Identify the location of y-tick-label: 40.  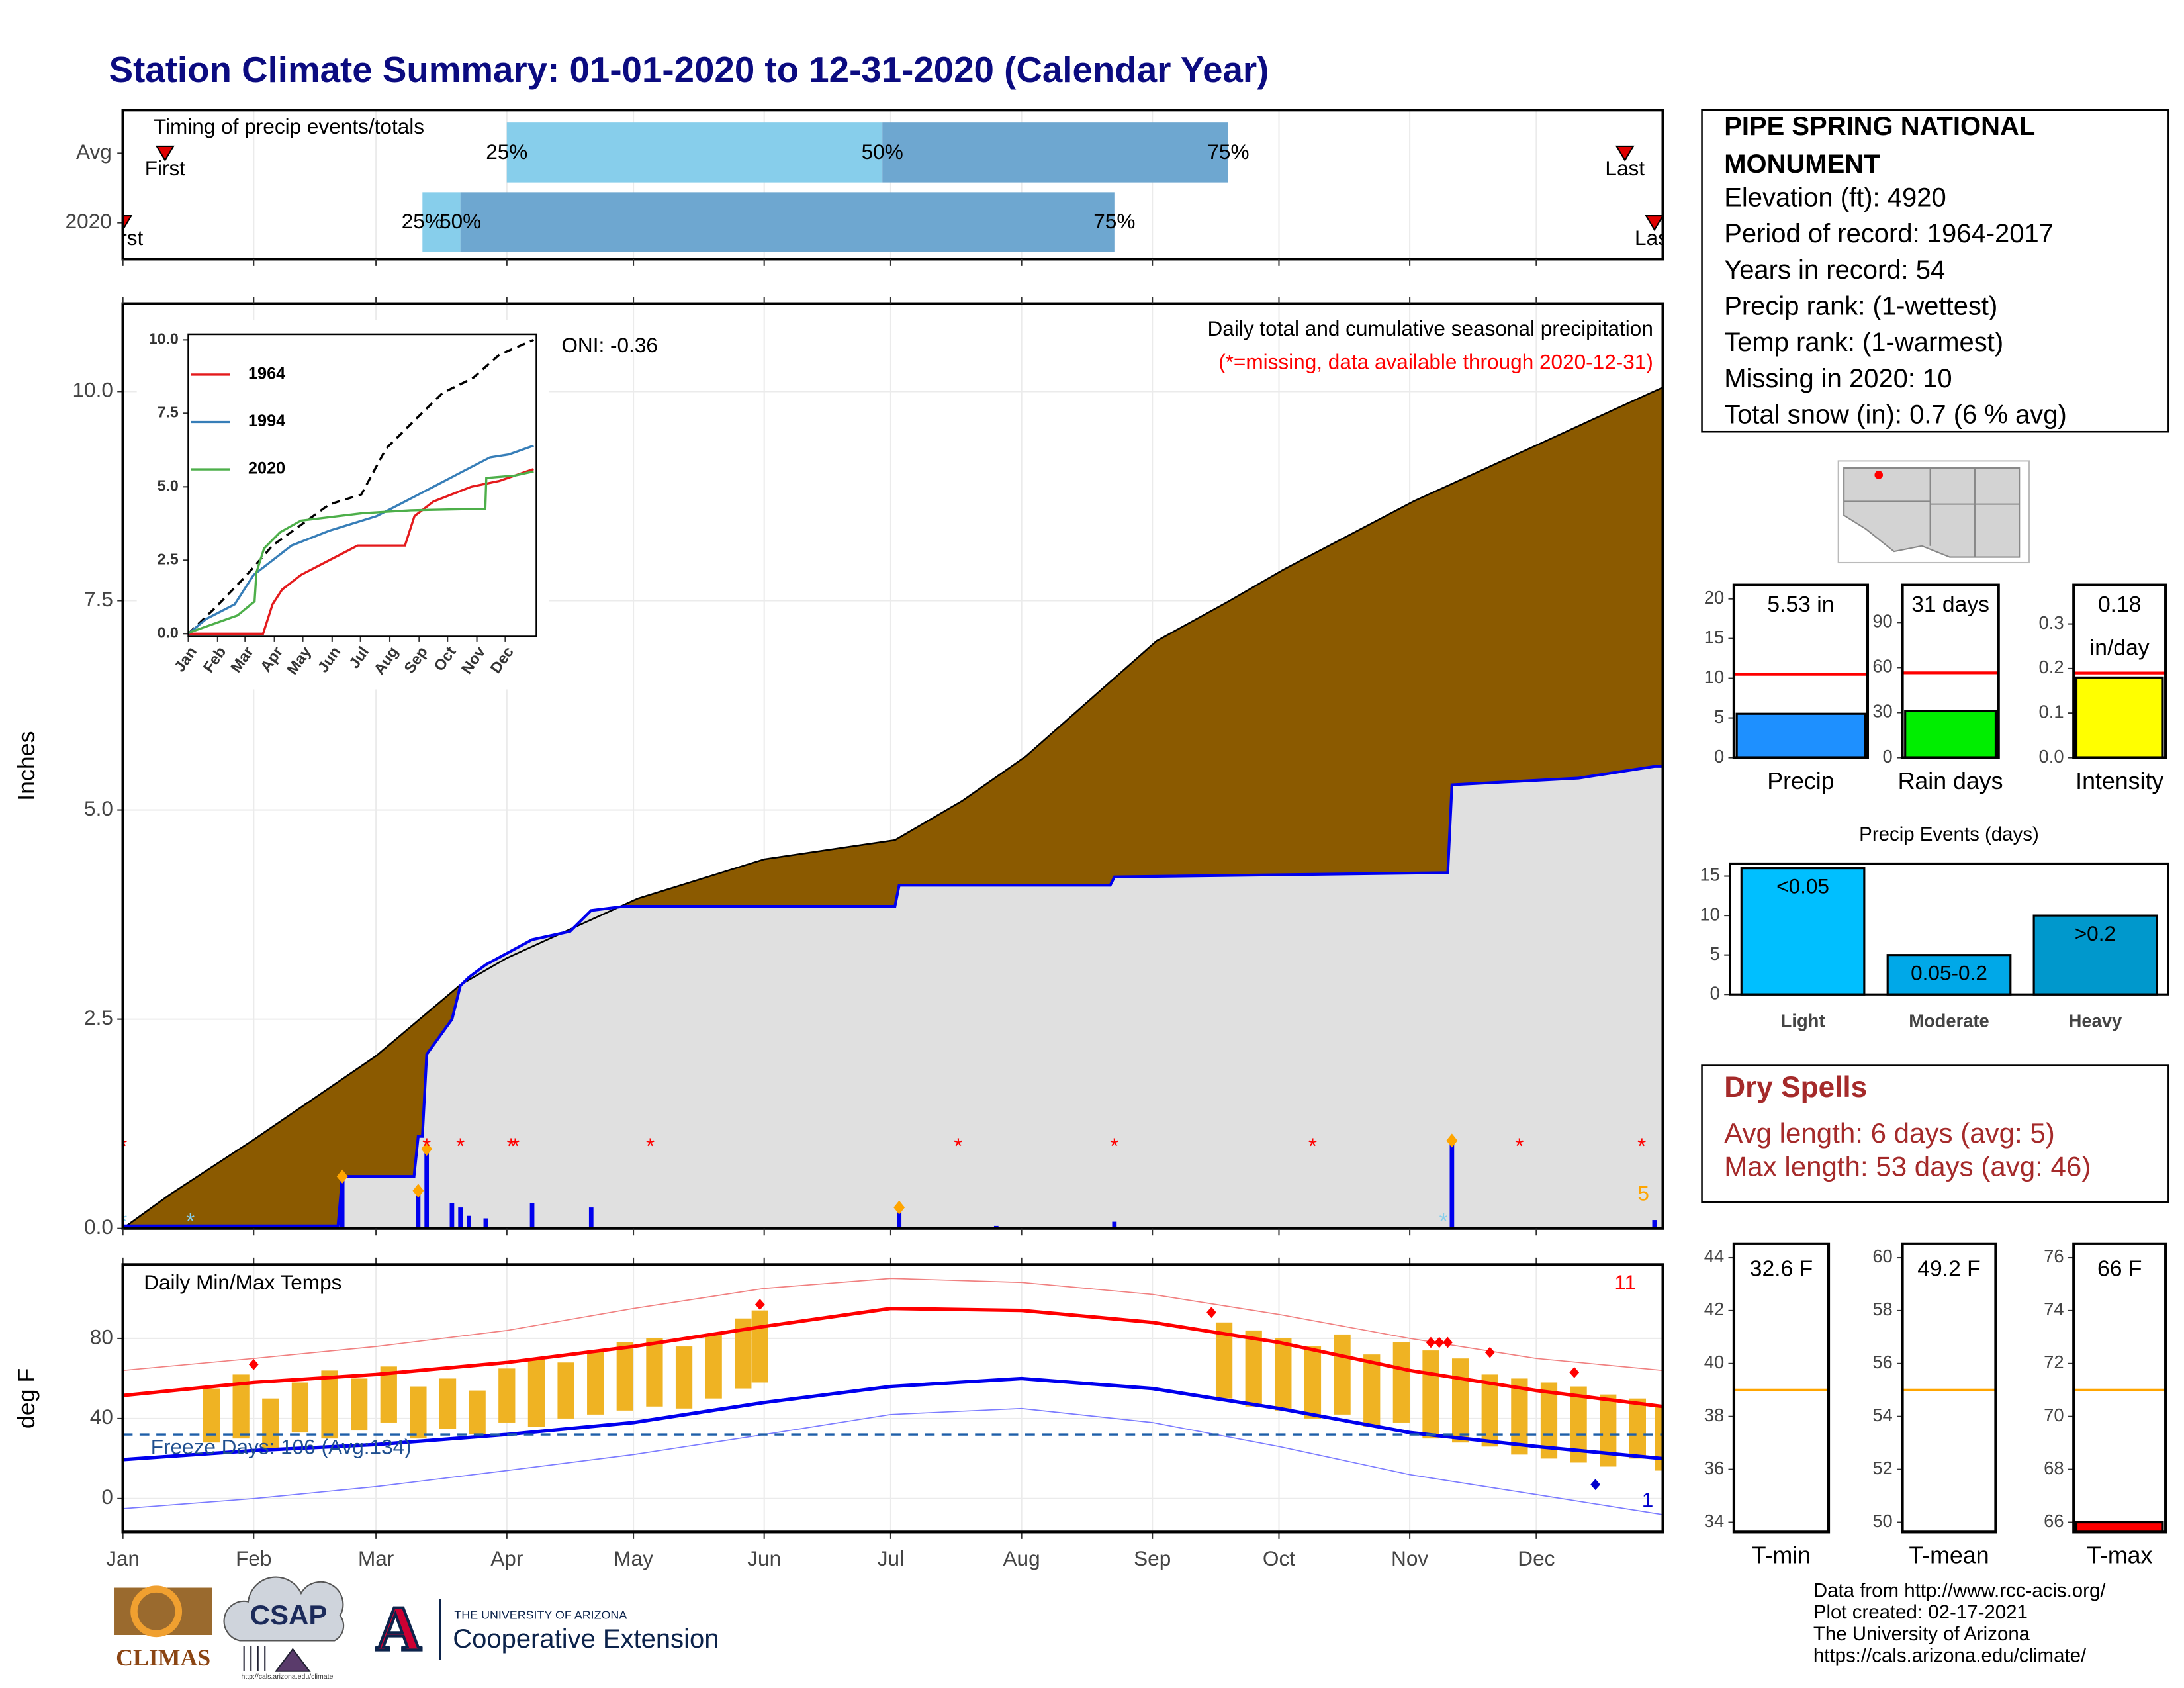
(1714, 1362).